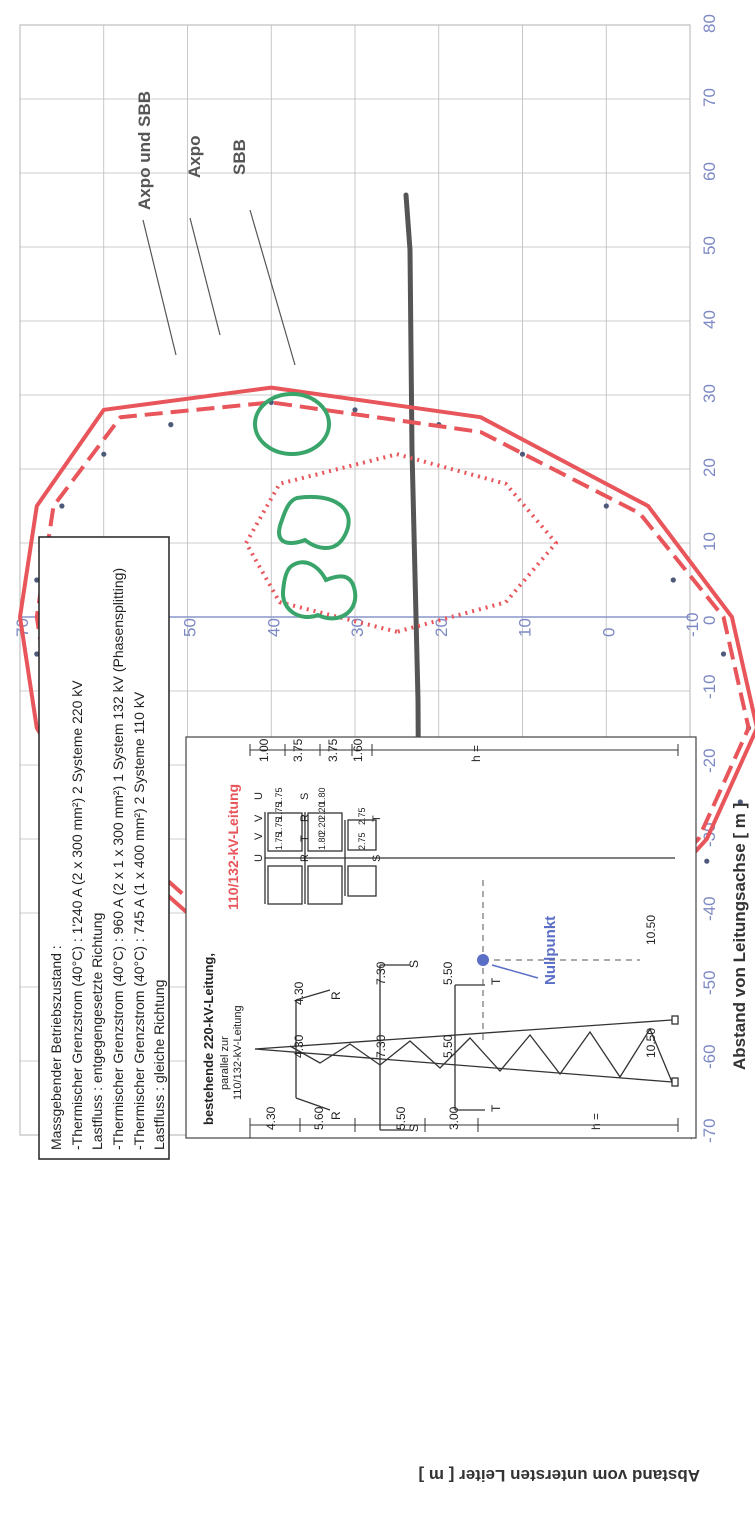 Image resolution: width=755 pixels, height=1522 pixels. I want to click on x-tick-label: 20, so click(709, 467).